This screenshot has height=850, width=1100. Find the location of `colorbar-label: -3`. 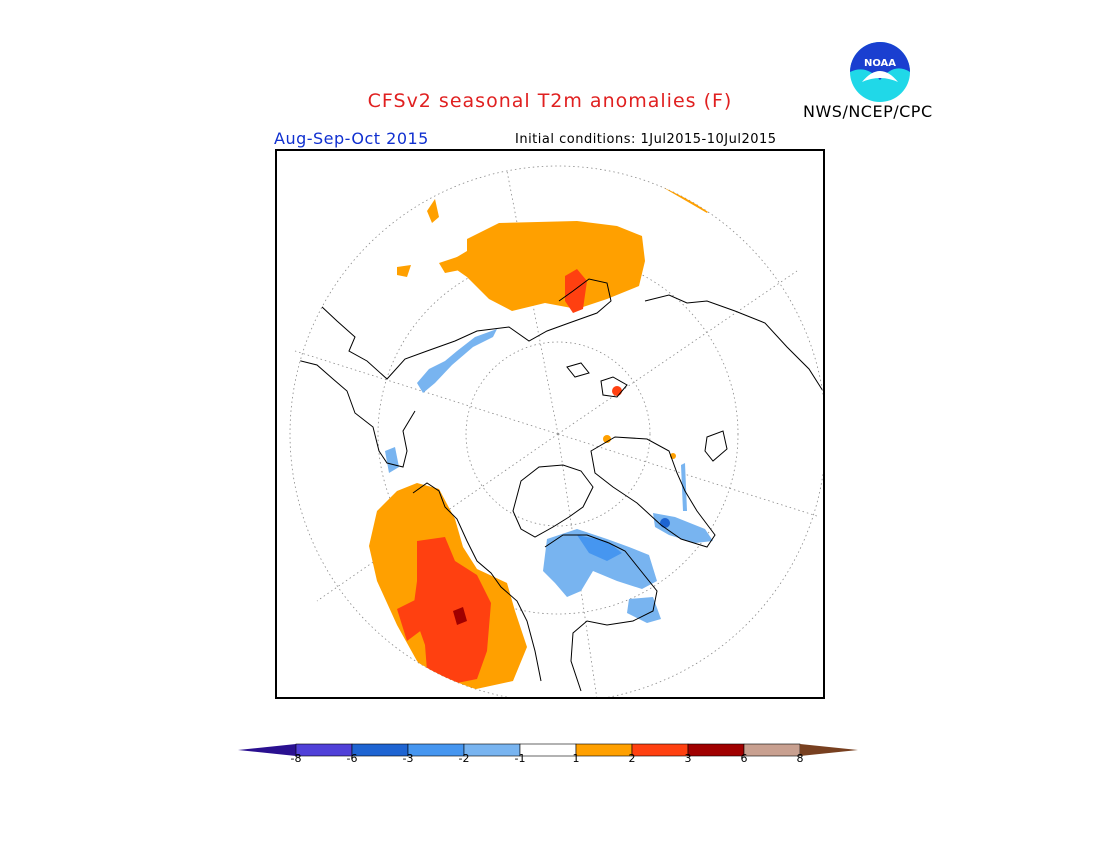

colorbar-label: -3 is located at coordinates (408, 758).